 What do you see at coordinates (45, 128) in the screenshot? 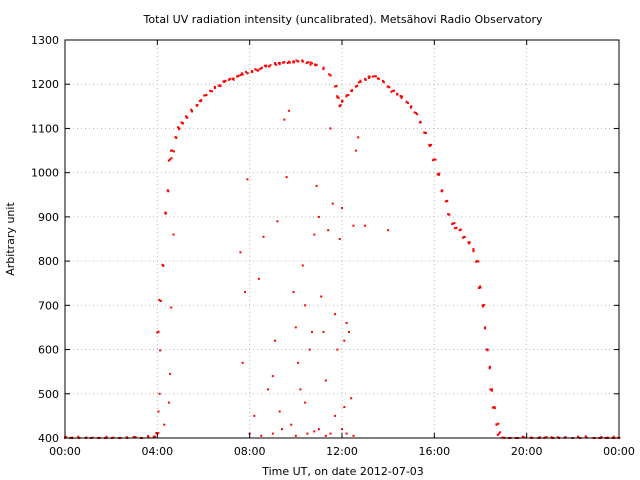
I see `y-tick-label: 1100` at bounding box center [45, 128].